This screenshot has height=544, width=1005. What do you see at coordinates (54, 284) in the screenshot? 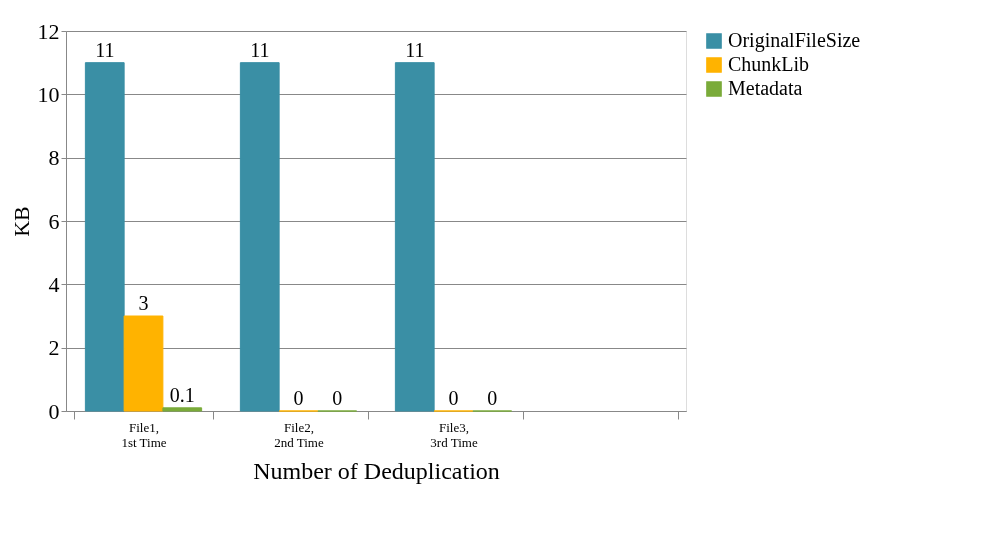
I see `y-tick-label: 4` at bounding box center [54, 284].